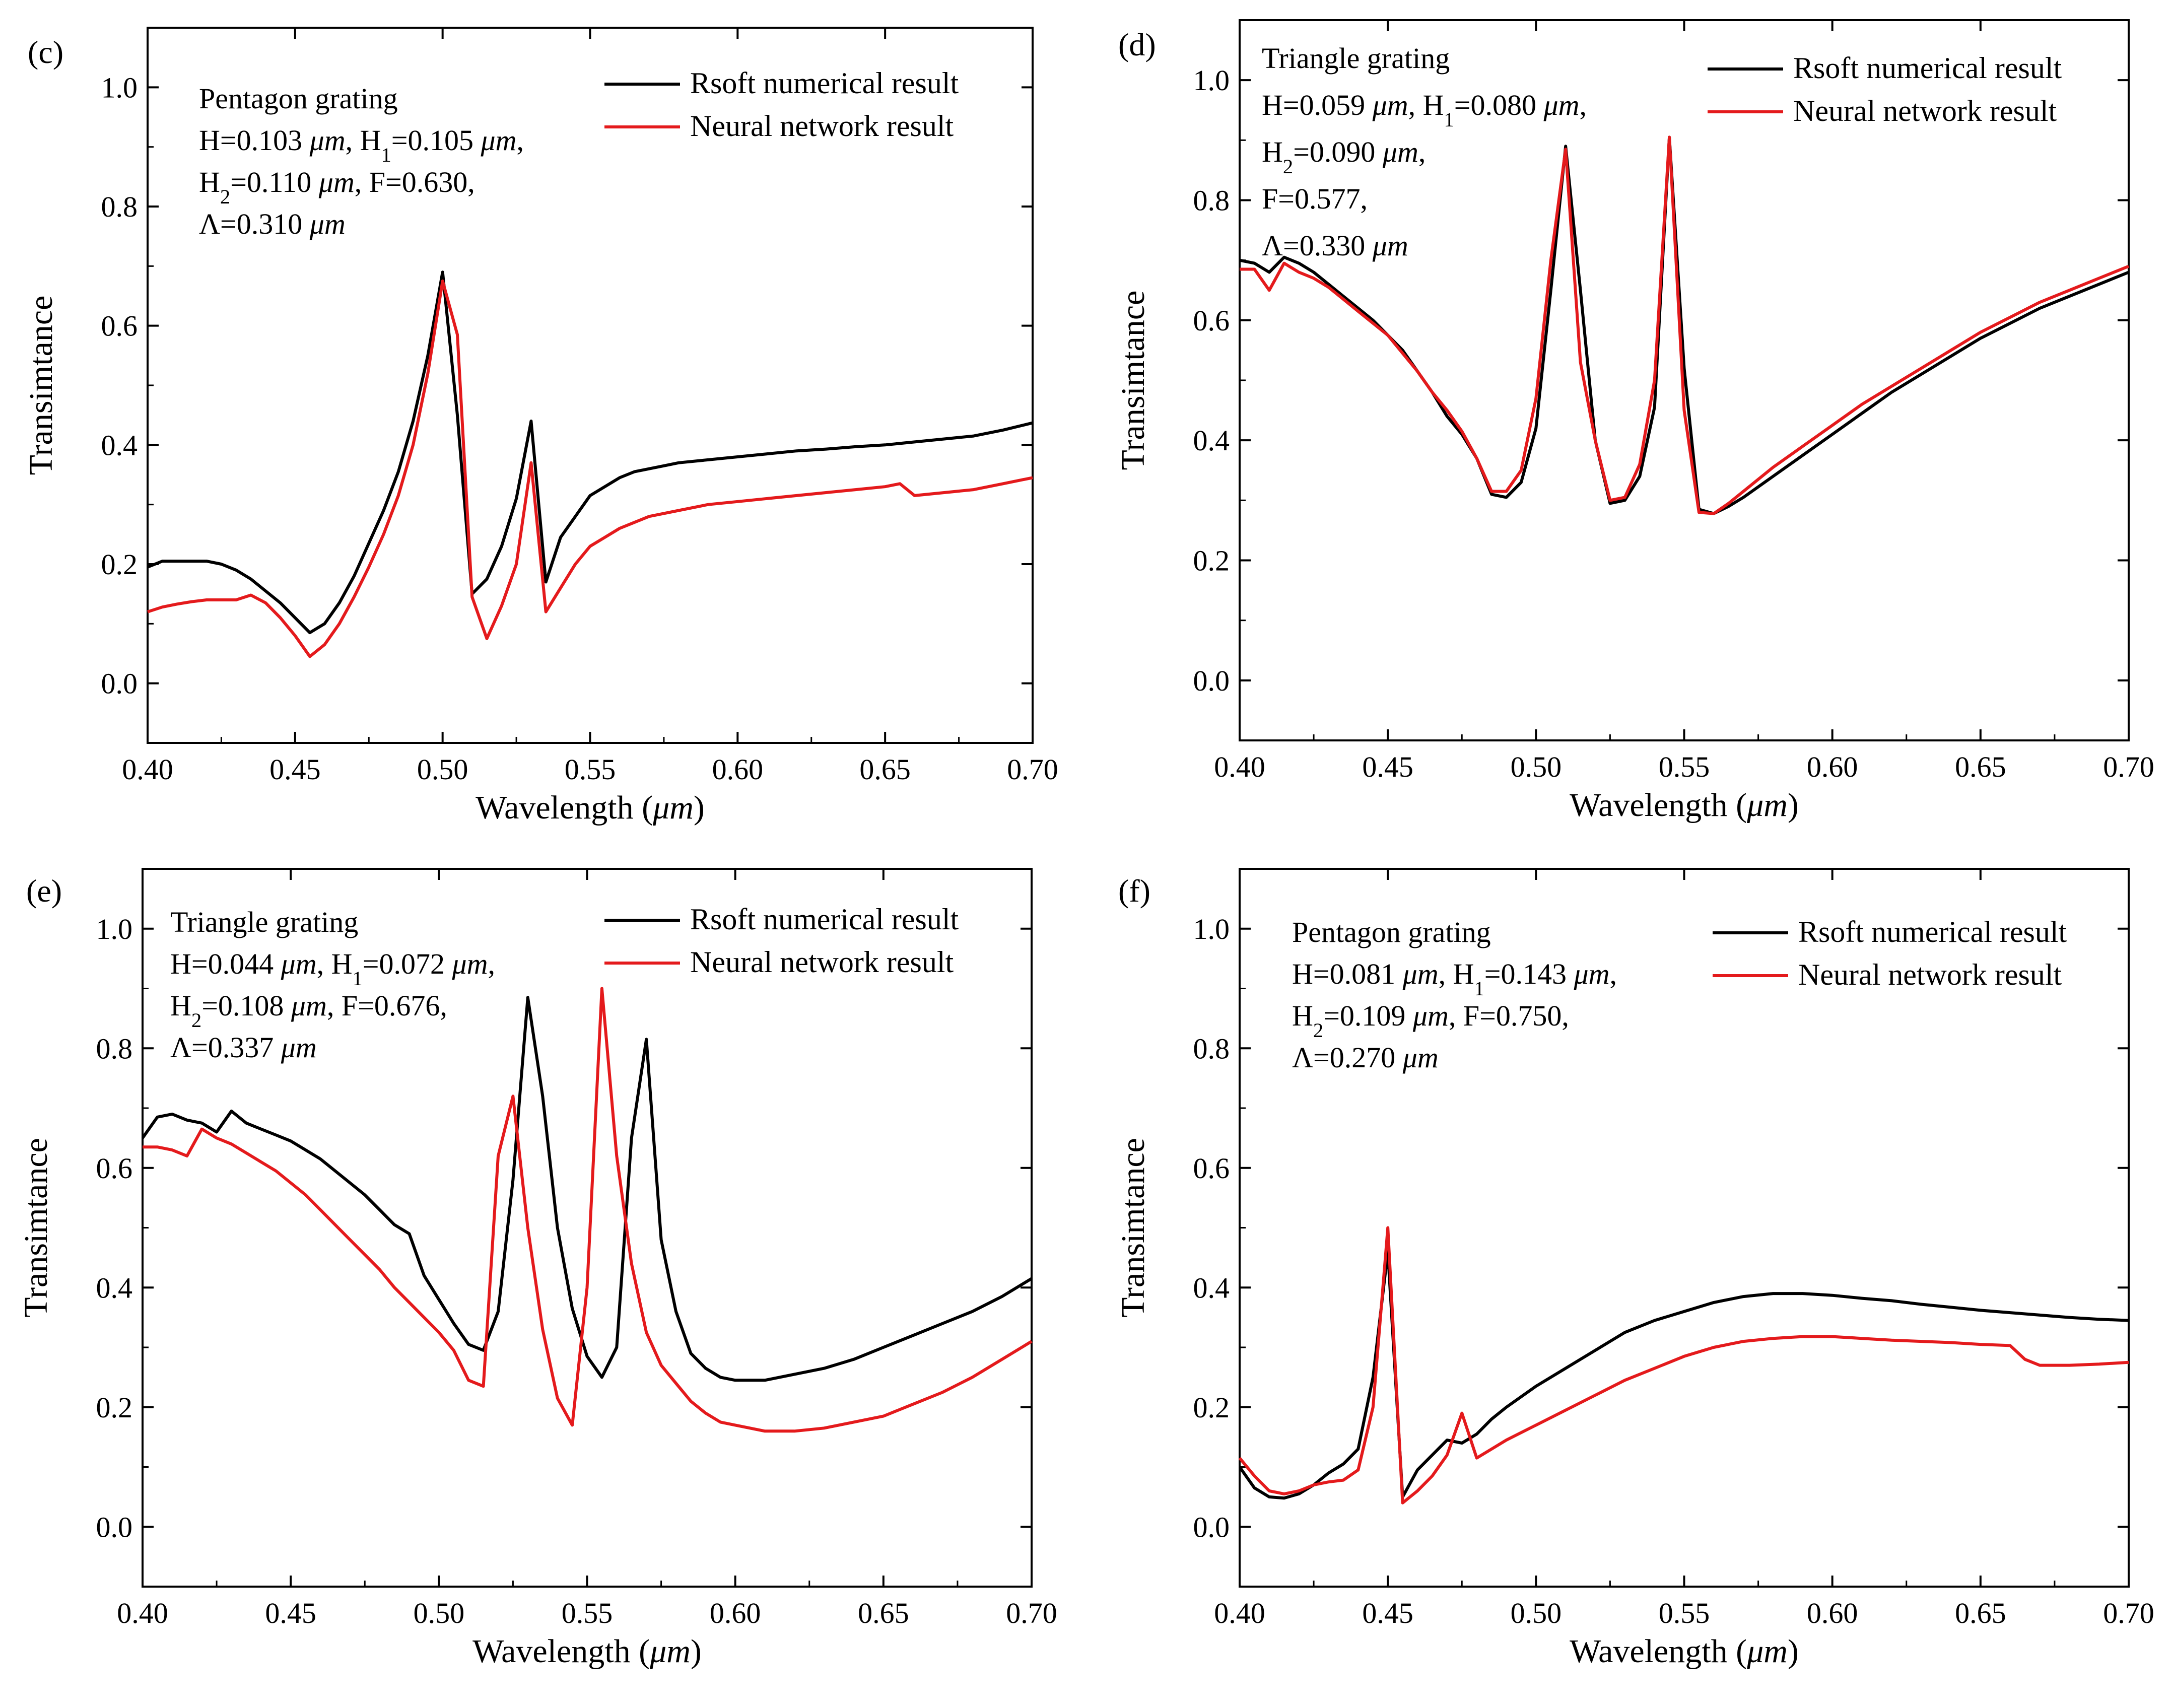 The image size is (2172, 1708). I want to click on annotation-line: H2=0.110 μm, F=0.630,, so click(337, 187).